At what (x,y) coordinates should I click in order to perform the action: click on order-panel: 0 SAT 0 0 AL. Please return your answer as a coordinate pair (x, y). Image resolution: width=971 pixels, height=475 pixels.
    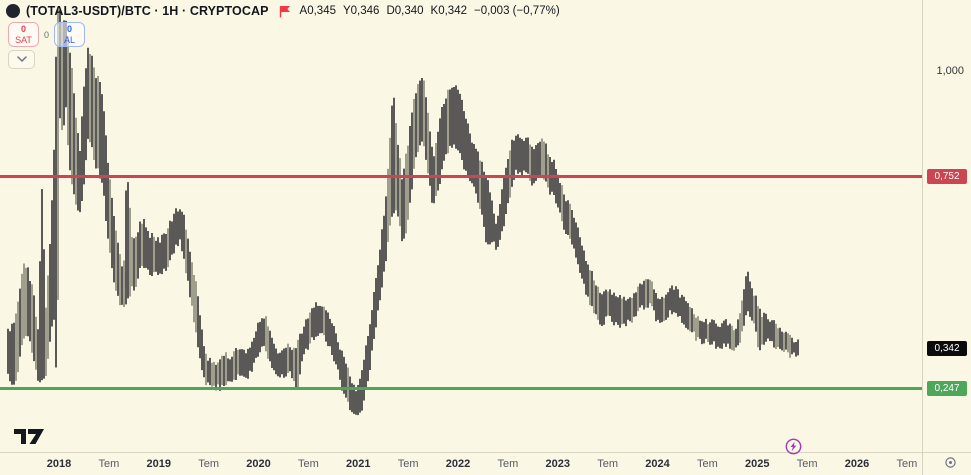
    Looking at the image, I should click on (47, 34).